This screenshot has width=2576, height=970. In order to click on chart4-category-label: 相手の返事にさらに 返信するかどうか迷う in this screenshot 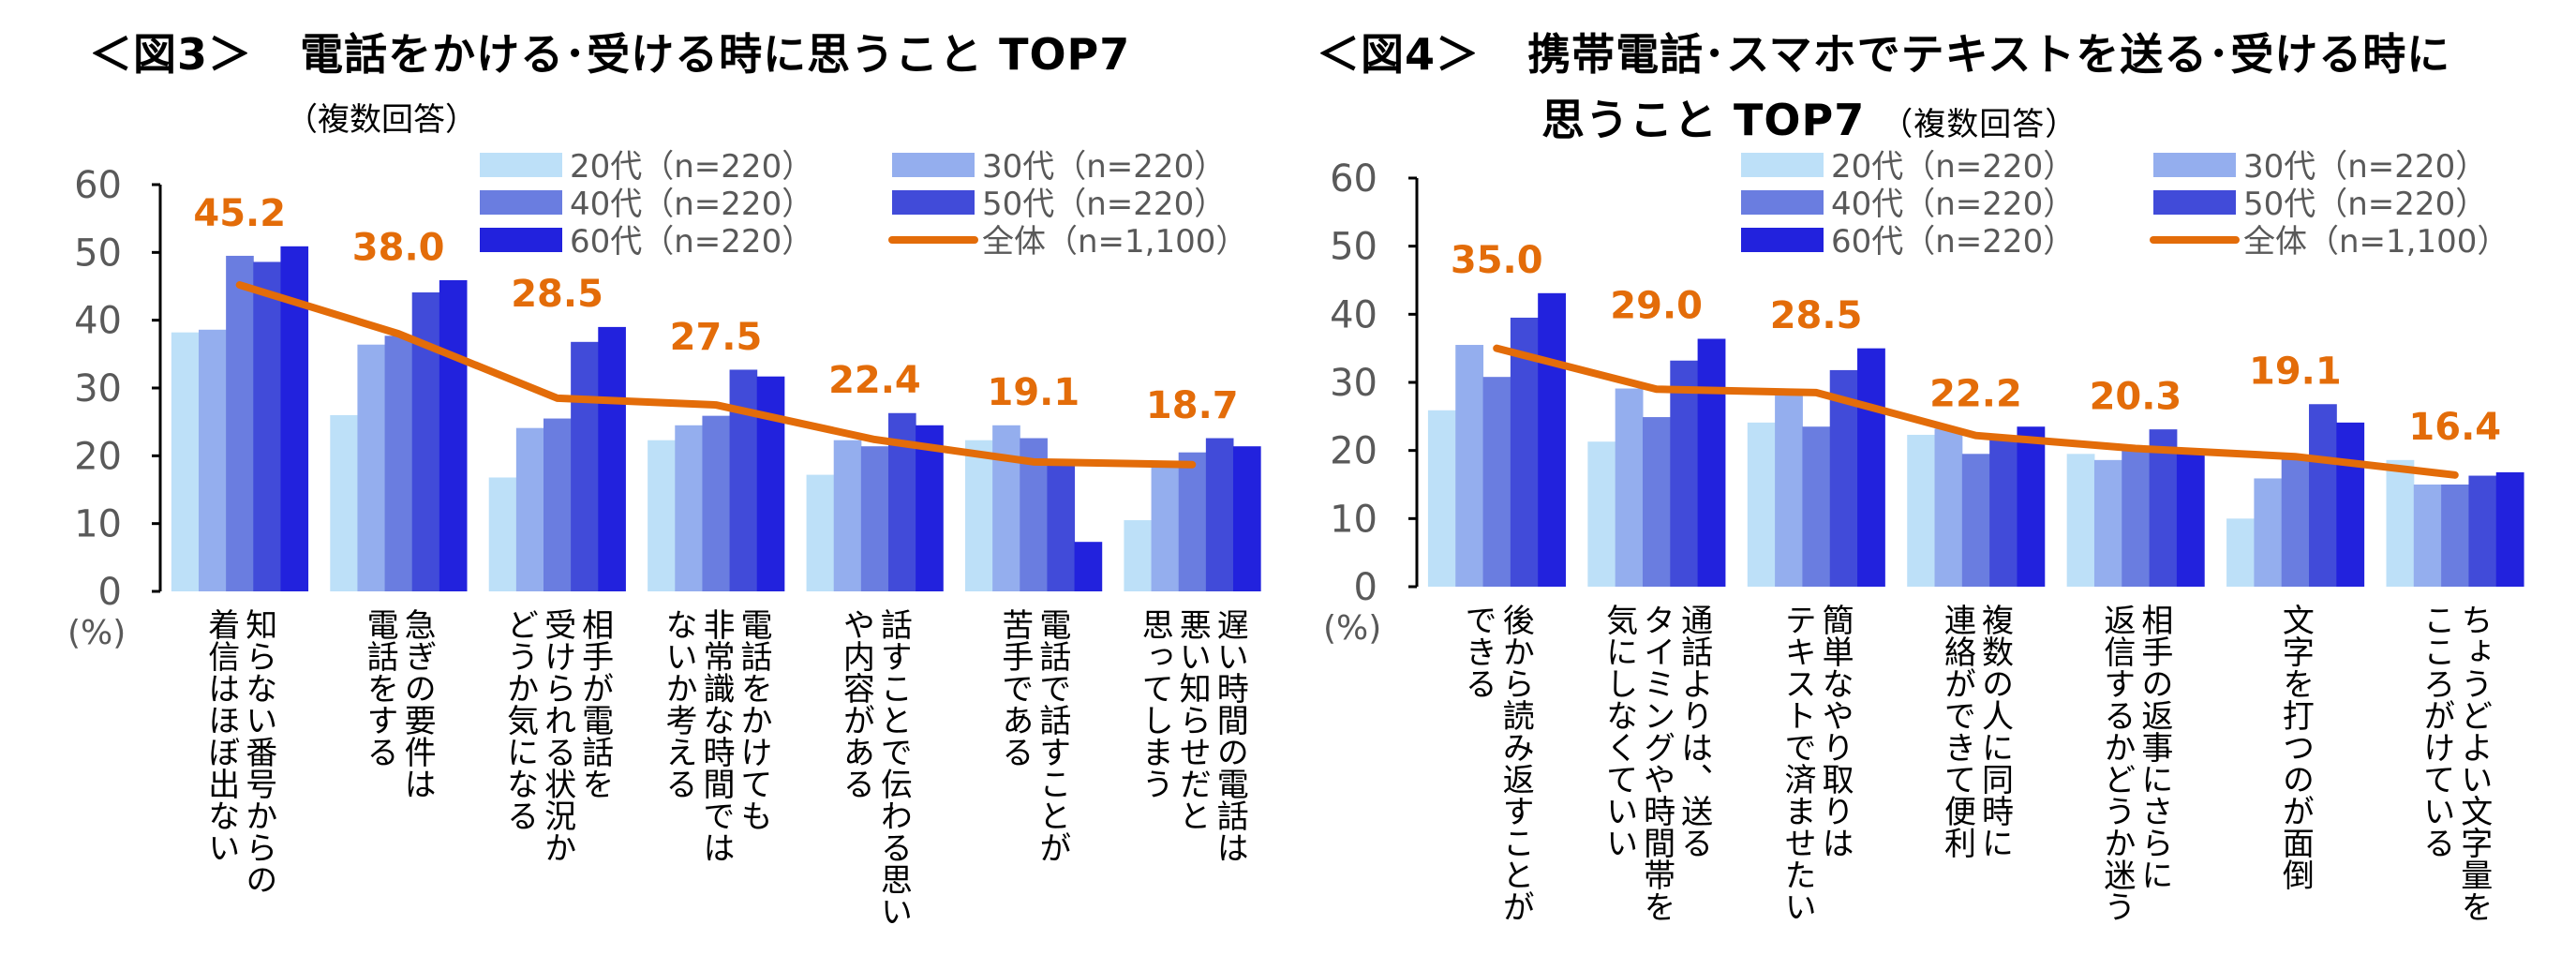, I will do `click(2135, 763)`.